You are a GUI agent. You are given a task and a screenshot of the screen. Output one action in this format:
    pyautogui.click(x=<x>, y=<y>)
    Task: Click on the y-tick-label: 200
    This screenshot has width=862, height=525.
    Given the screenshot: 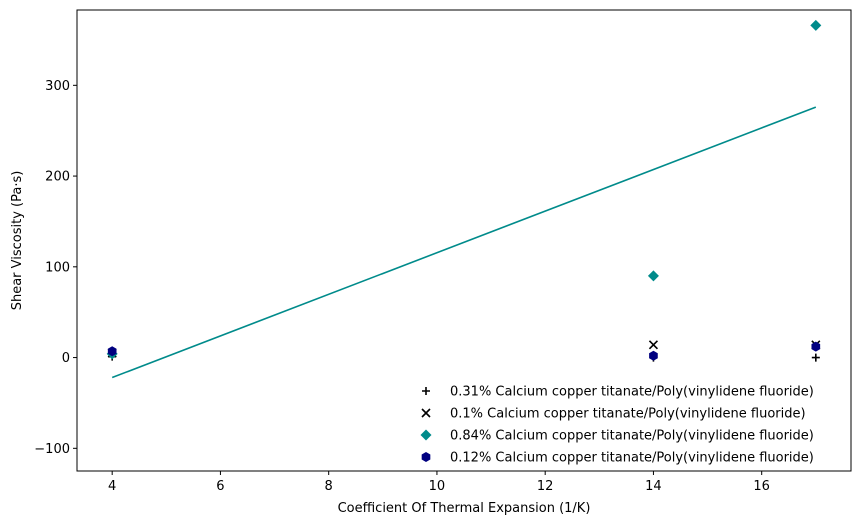 What is the action you would take?
    pyautogui.click(x=57, y=177)
    